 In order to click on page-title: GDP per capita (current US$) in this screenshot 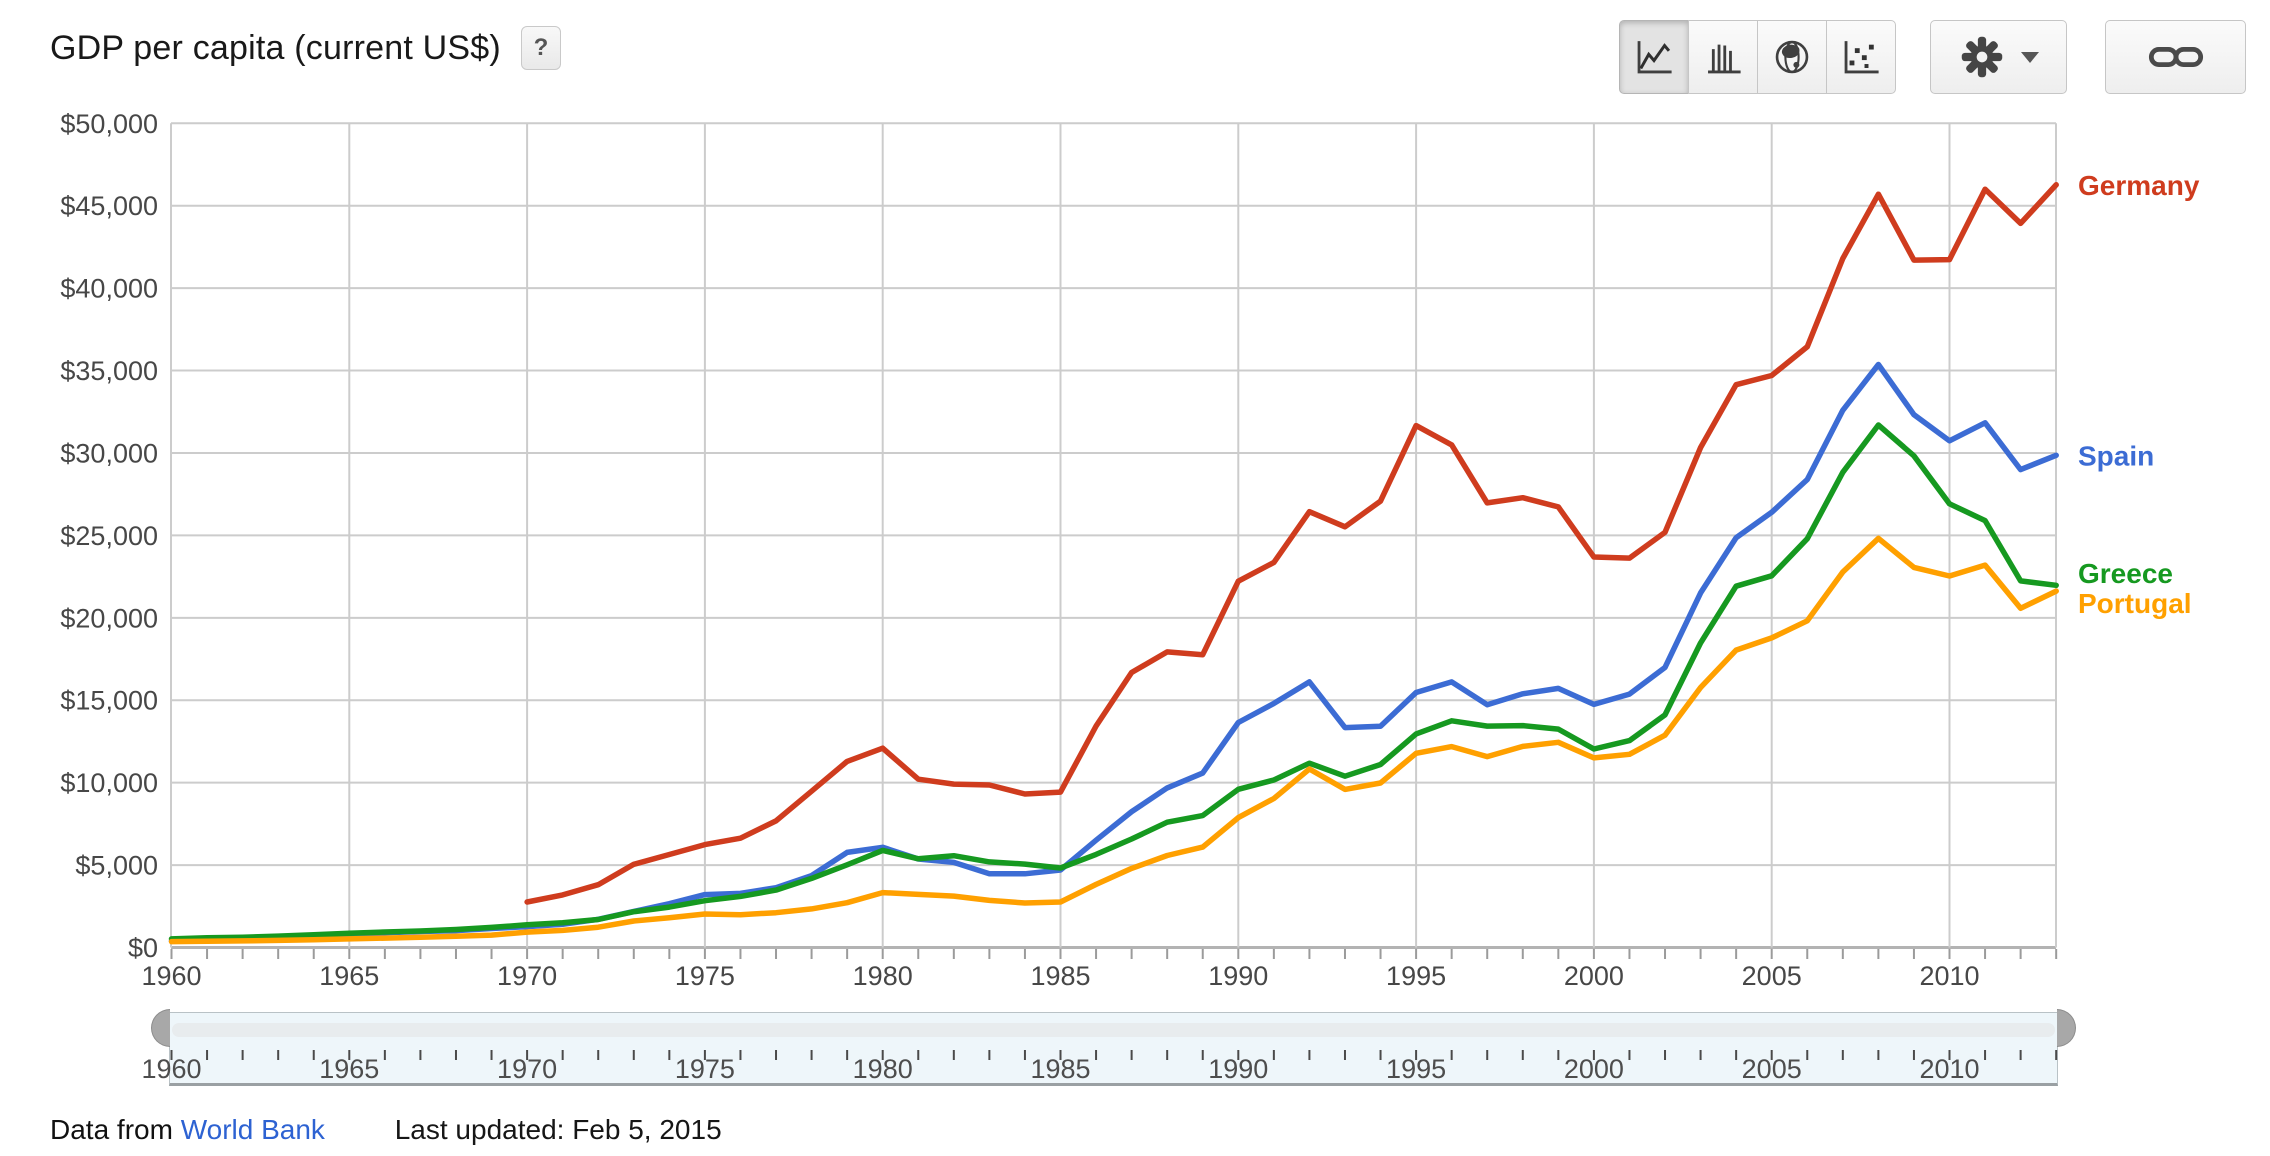, I will do `click(275, 47)`.